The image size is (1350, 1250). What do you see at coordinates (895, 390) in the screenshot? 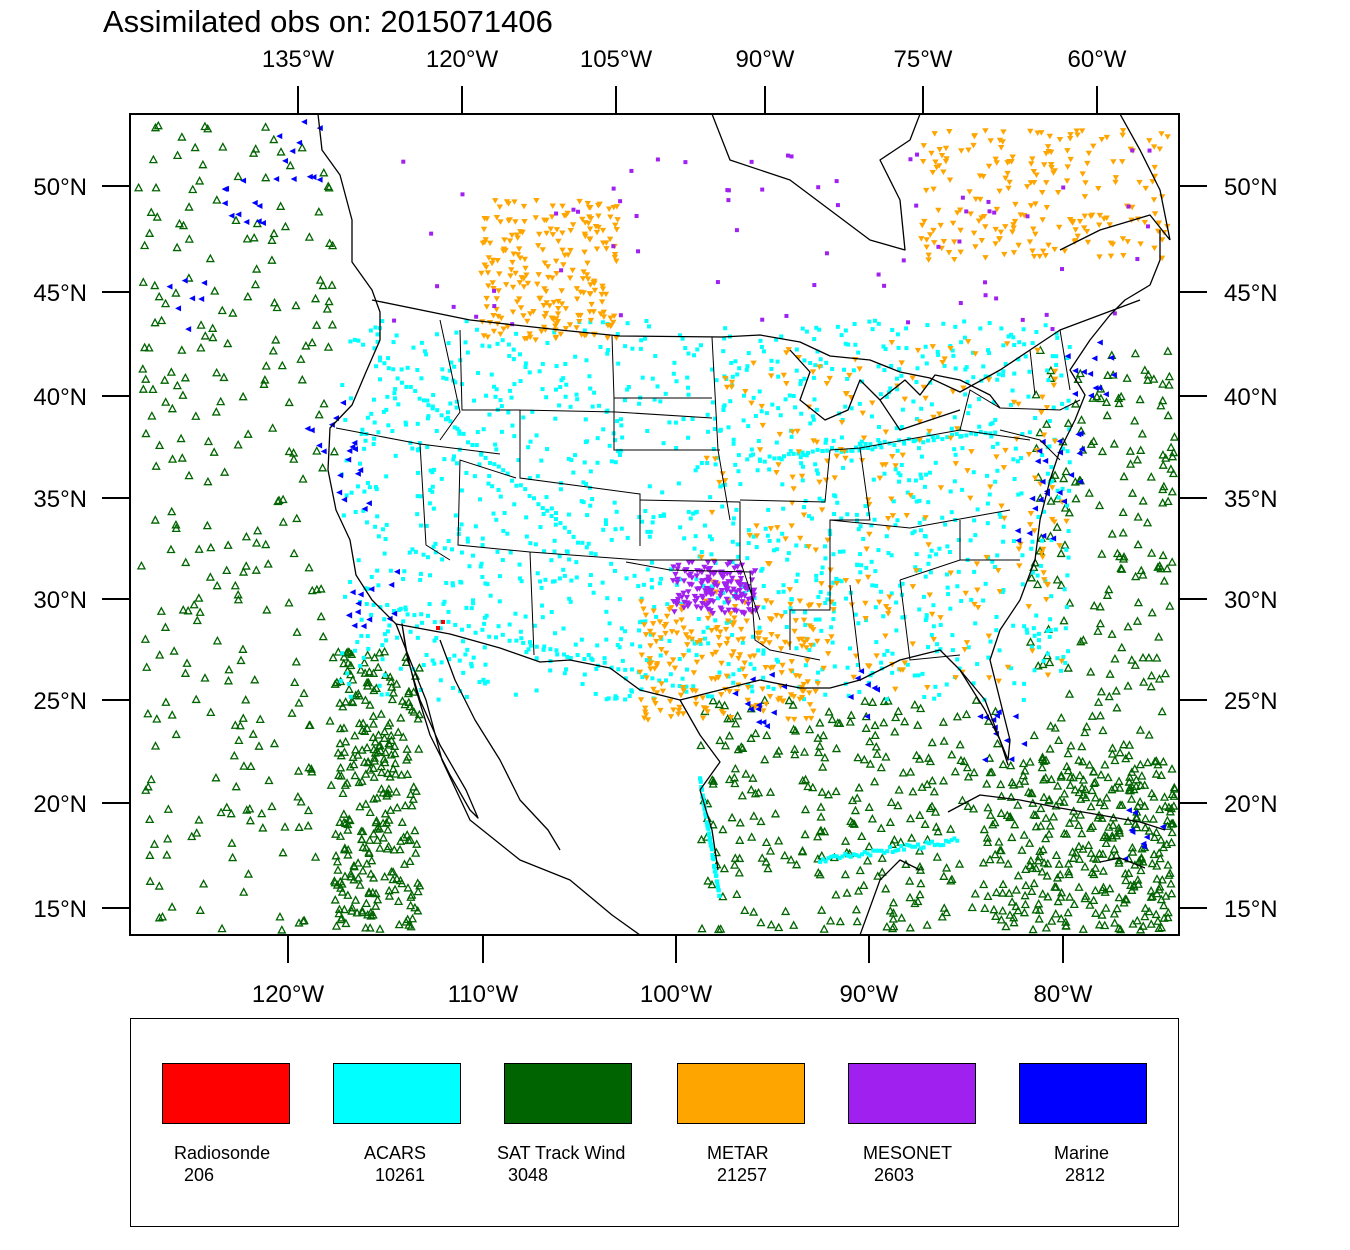
I see `great-lakes` at bounding box center [895, 390].